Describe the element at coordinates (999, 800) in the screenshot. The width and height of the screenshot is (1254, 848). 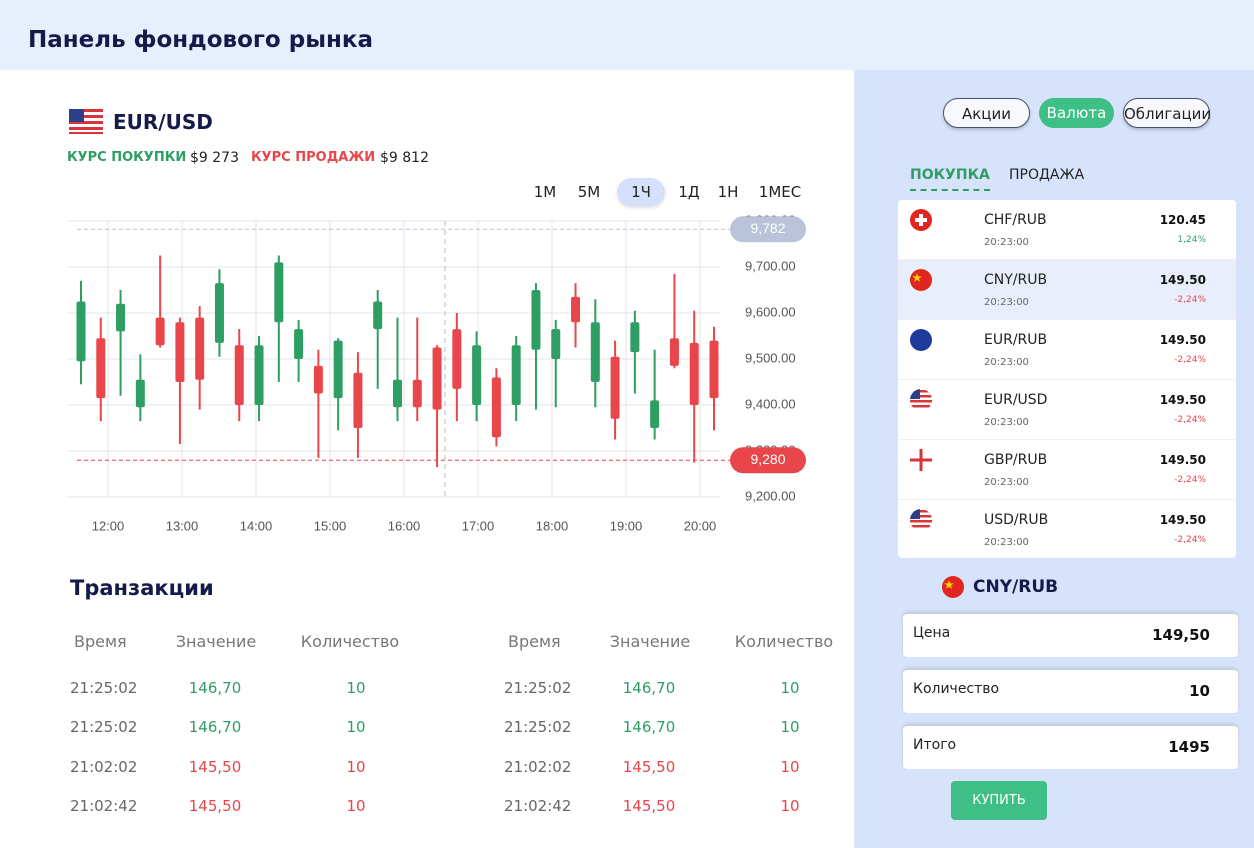
I see `buy-button: КУПИТЬ` at that location.